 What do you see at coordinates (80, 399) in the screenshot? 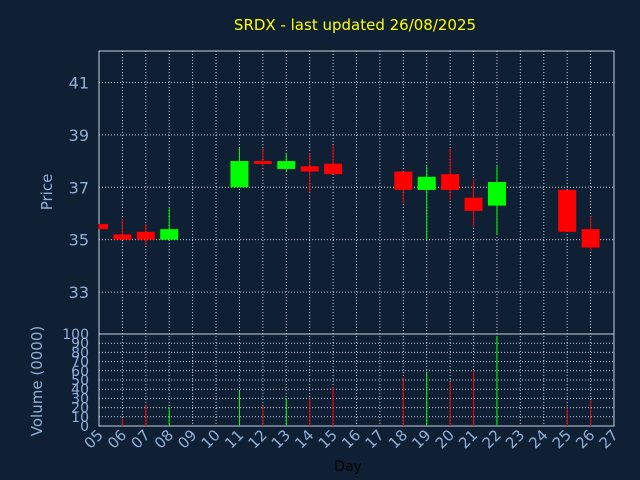
I see `volume-tick-label: 30` at bounding box center [80, 399].